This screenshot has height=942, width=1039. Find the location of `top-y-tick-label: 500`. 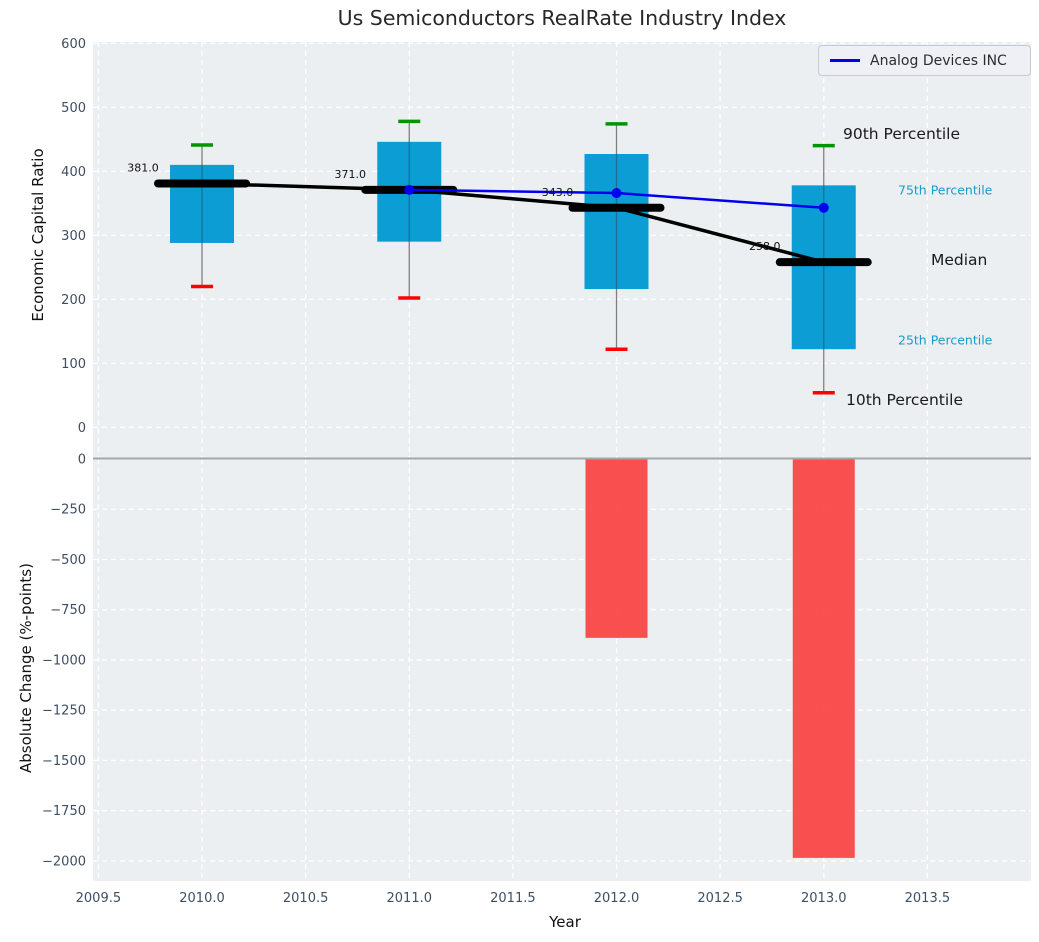

top-y-tick-label: 500 is located at coordinates (73, 108).